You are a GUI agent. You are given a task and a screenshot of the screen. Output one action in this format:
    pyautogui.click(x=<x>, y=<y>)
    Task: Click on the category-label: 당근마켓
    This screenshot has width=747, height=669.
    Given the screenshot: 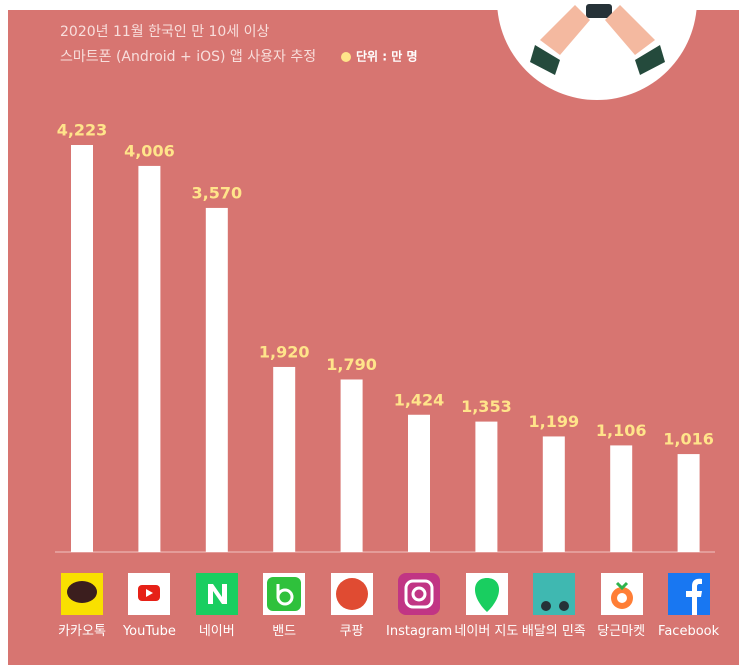 What is the action you would take?
    pyautogui.click(x=621, y=631)
    